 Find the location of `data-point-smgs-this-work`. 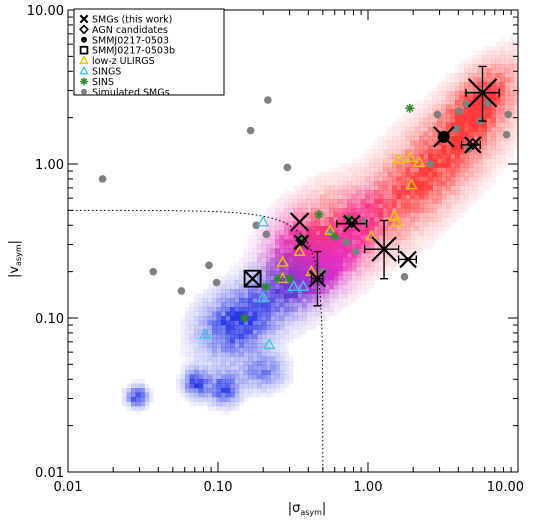

data-point-smgs-this-work is located at coordinates (317, 278).